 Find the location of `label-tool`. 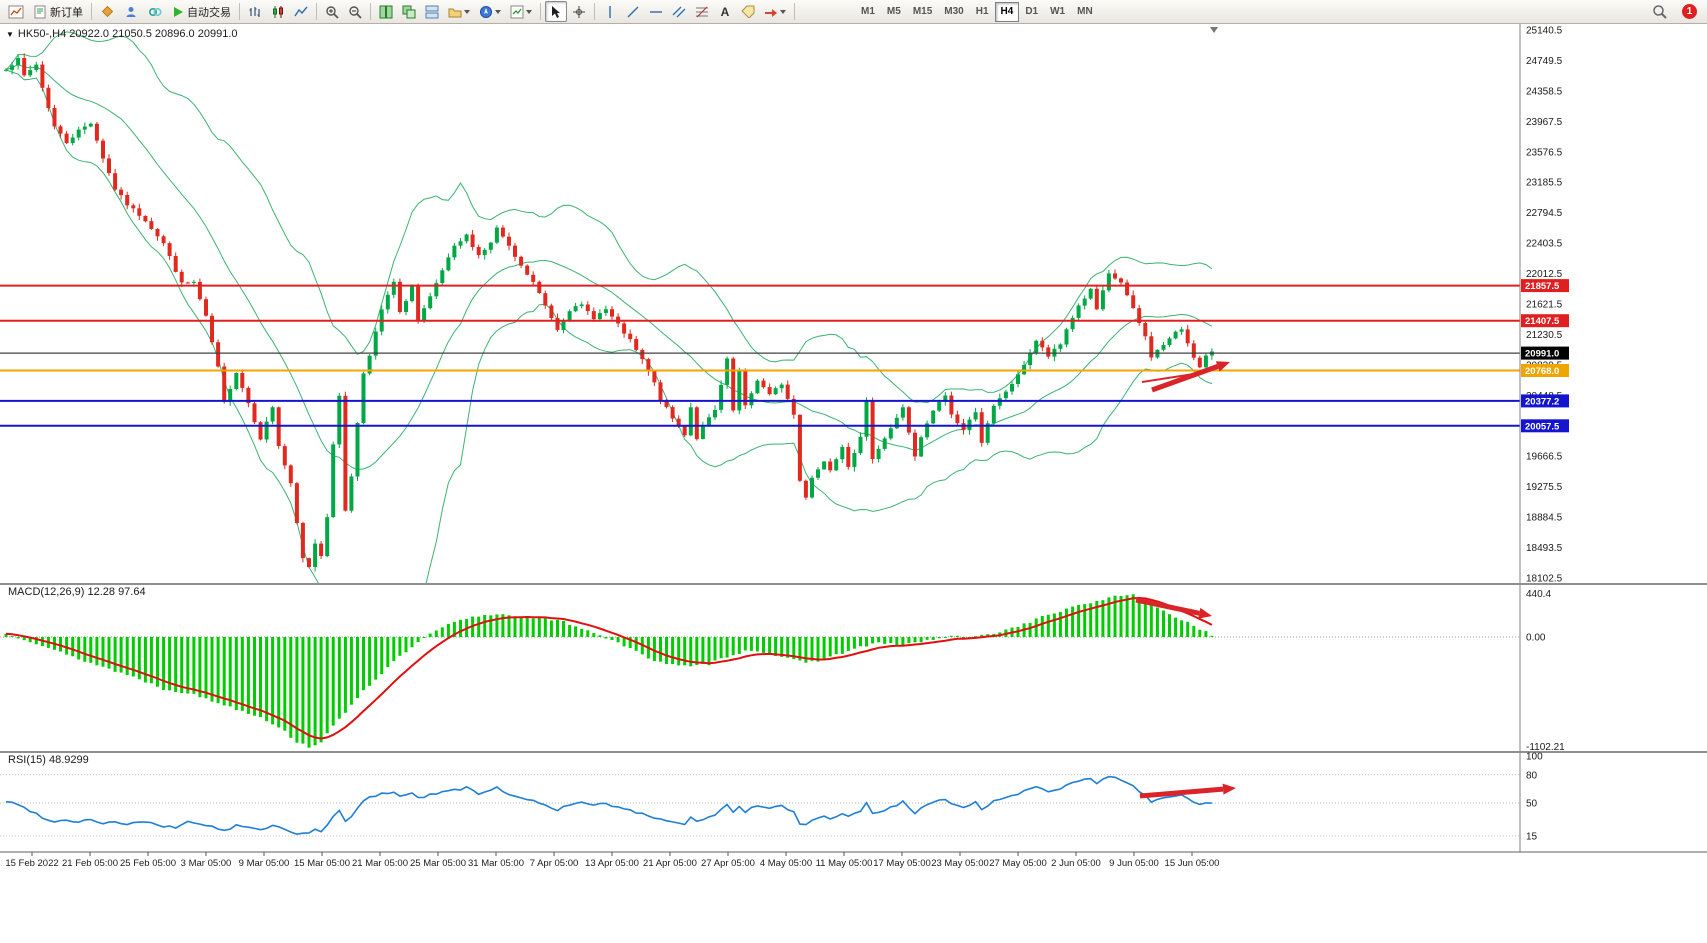

label-tool is located at coordinates (748, 11).